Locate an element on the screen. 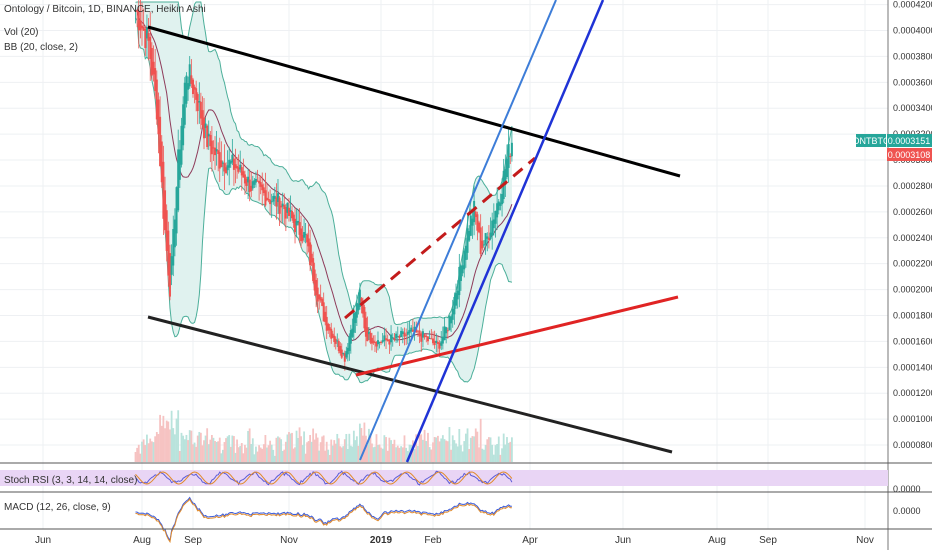 The height and width of the screenshot is (555, 932). bb-label: BB (20, close, 2) is located at coordinates (41, 47).